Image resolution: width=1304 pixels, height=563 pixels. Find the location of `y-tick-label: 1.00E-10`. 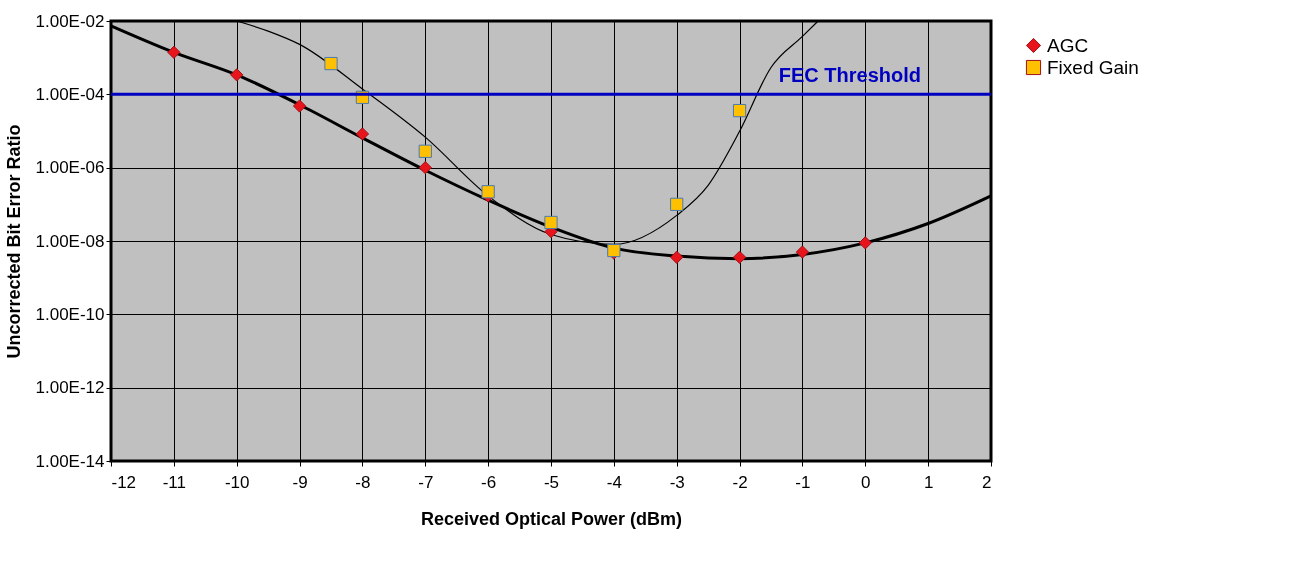

y-tick-label: 1.00E-10 is located at coordinates (70, 314).